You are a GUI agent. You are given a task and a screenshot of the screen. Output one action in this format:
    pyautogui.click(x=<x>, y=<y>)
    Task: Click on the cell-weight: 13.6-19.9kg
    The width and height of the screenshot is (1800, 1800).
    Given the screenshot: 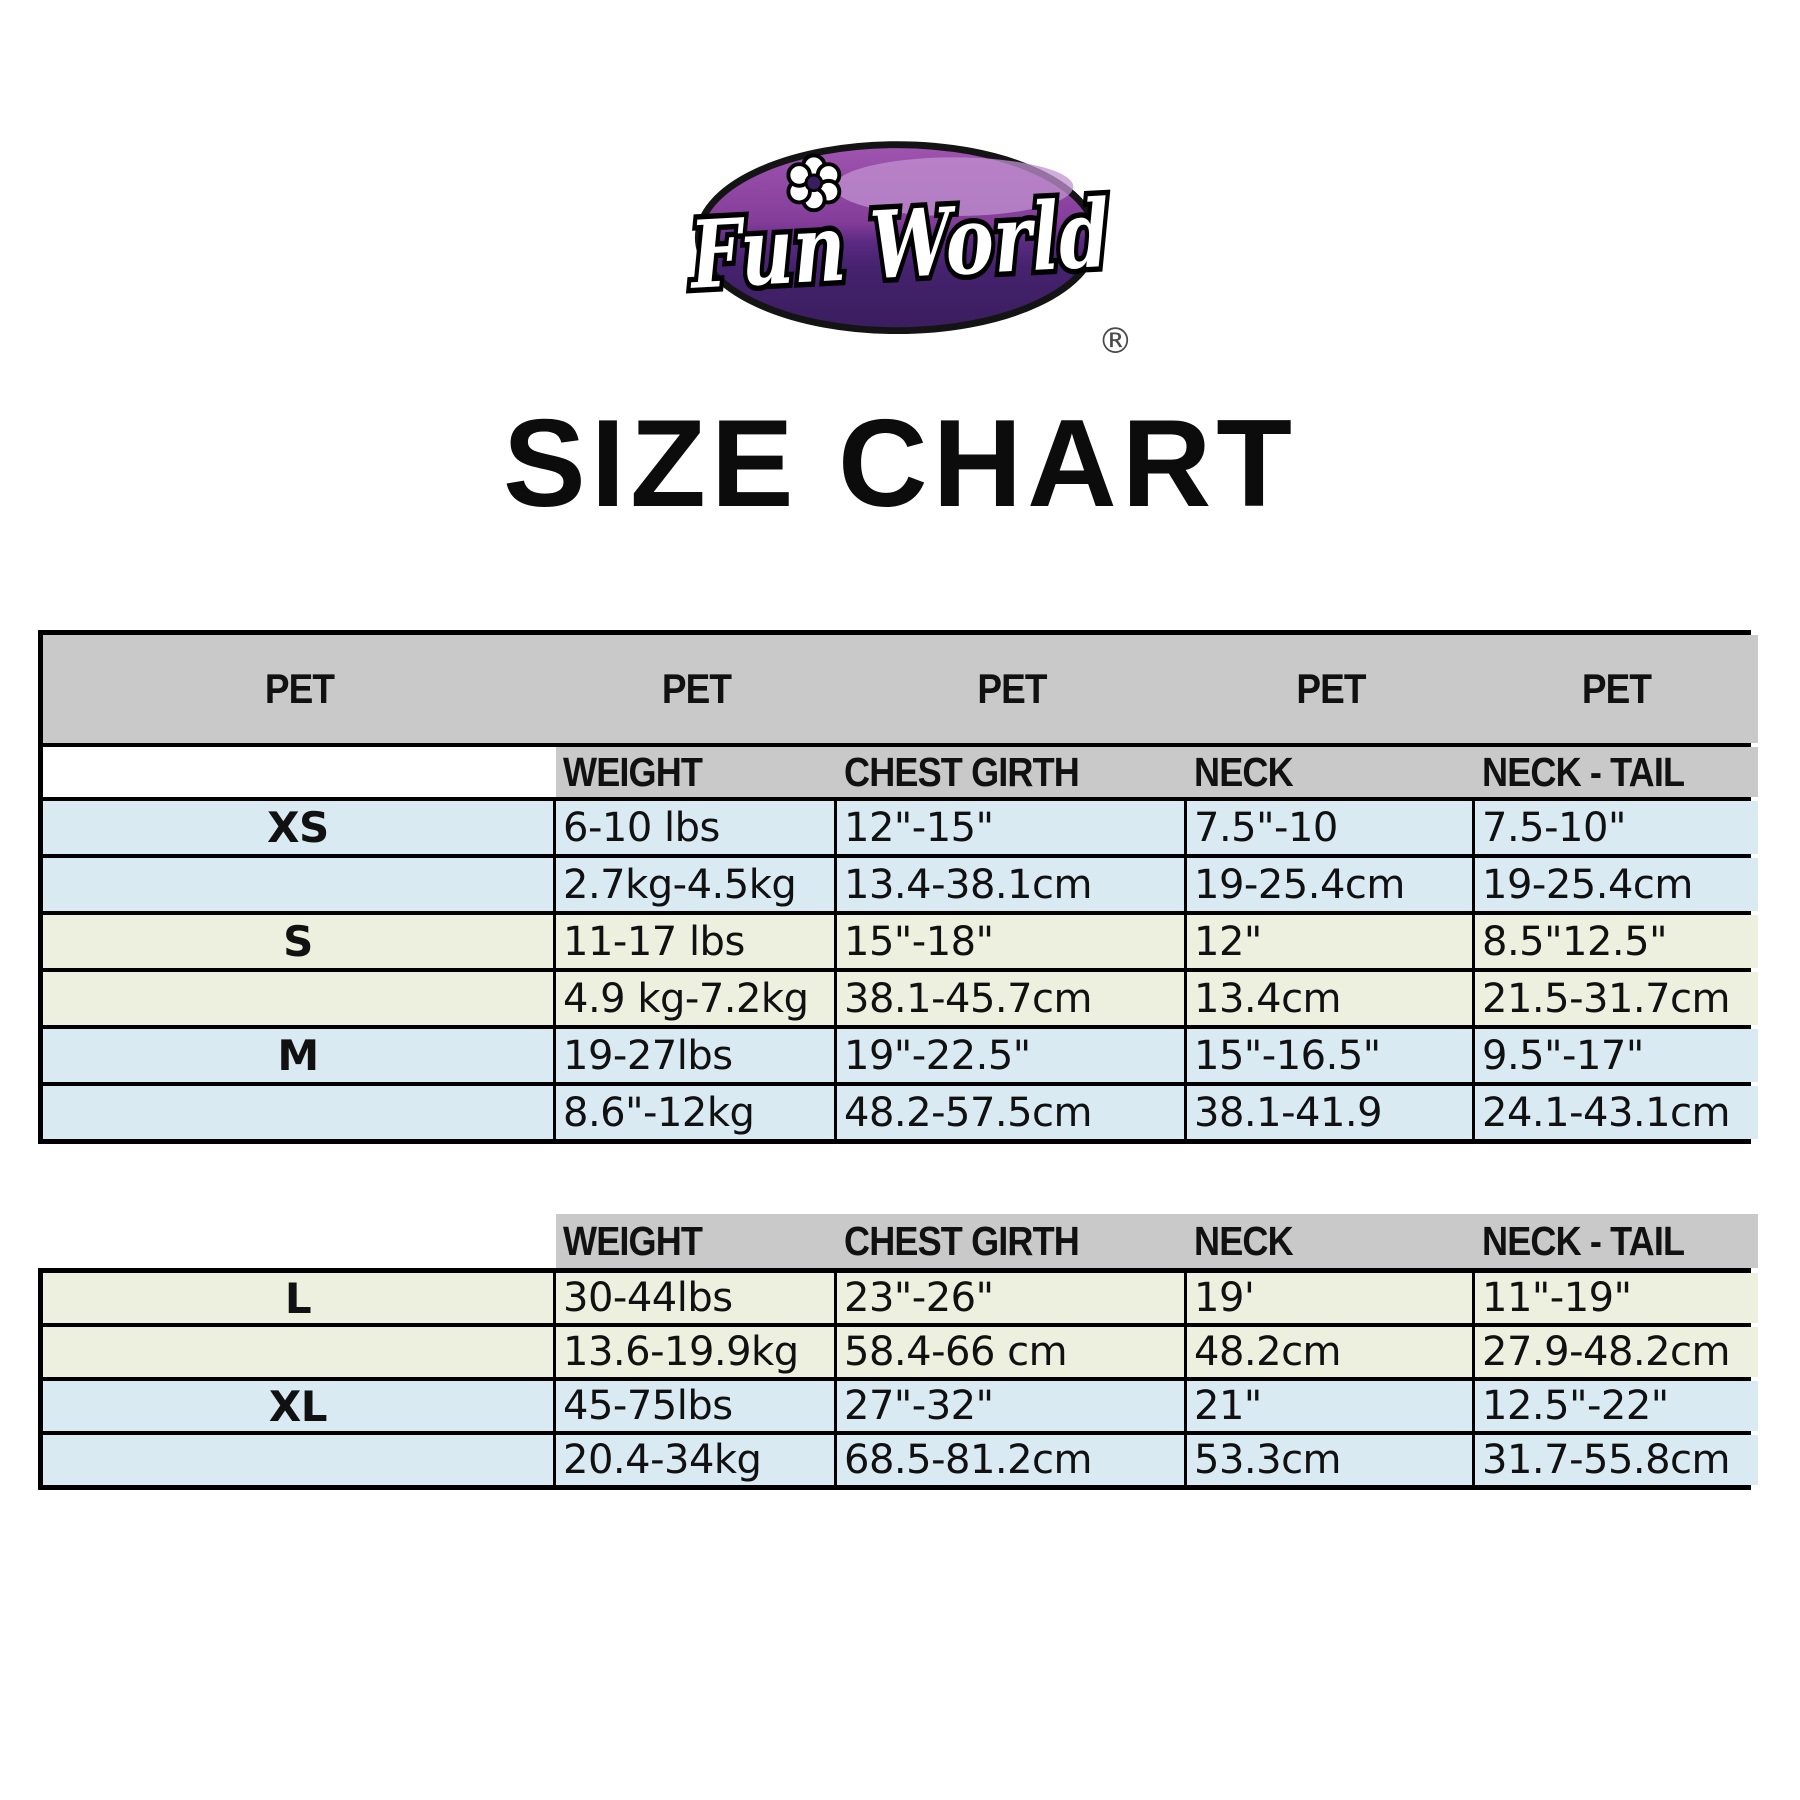 What is the action you would take?
    pyautogui.click(x=695, y=1352)
    